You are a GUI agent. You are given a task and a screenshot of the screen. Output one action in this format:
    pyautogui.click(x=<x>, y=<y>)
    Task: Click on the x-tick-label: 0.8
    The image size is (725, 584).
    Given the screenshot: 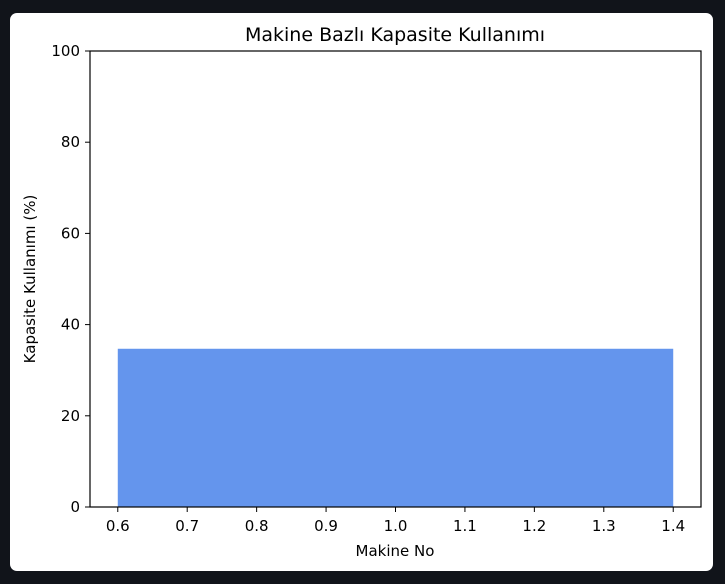 What is the action you would take?
    pyautogui.click(x=257, y=526)
    